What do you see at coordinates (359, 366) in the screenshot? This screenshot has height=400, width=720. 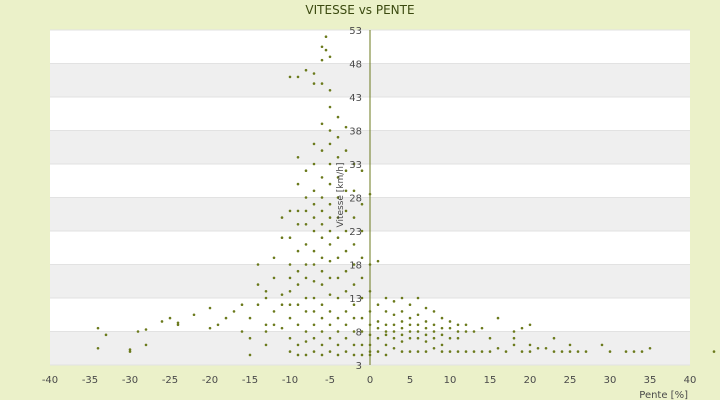 I see `y-tick-label: 3` at bounding box center [359, 366].